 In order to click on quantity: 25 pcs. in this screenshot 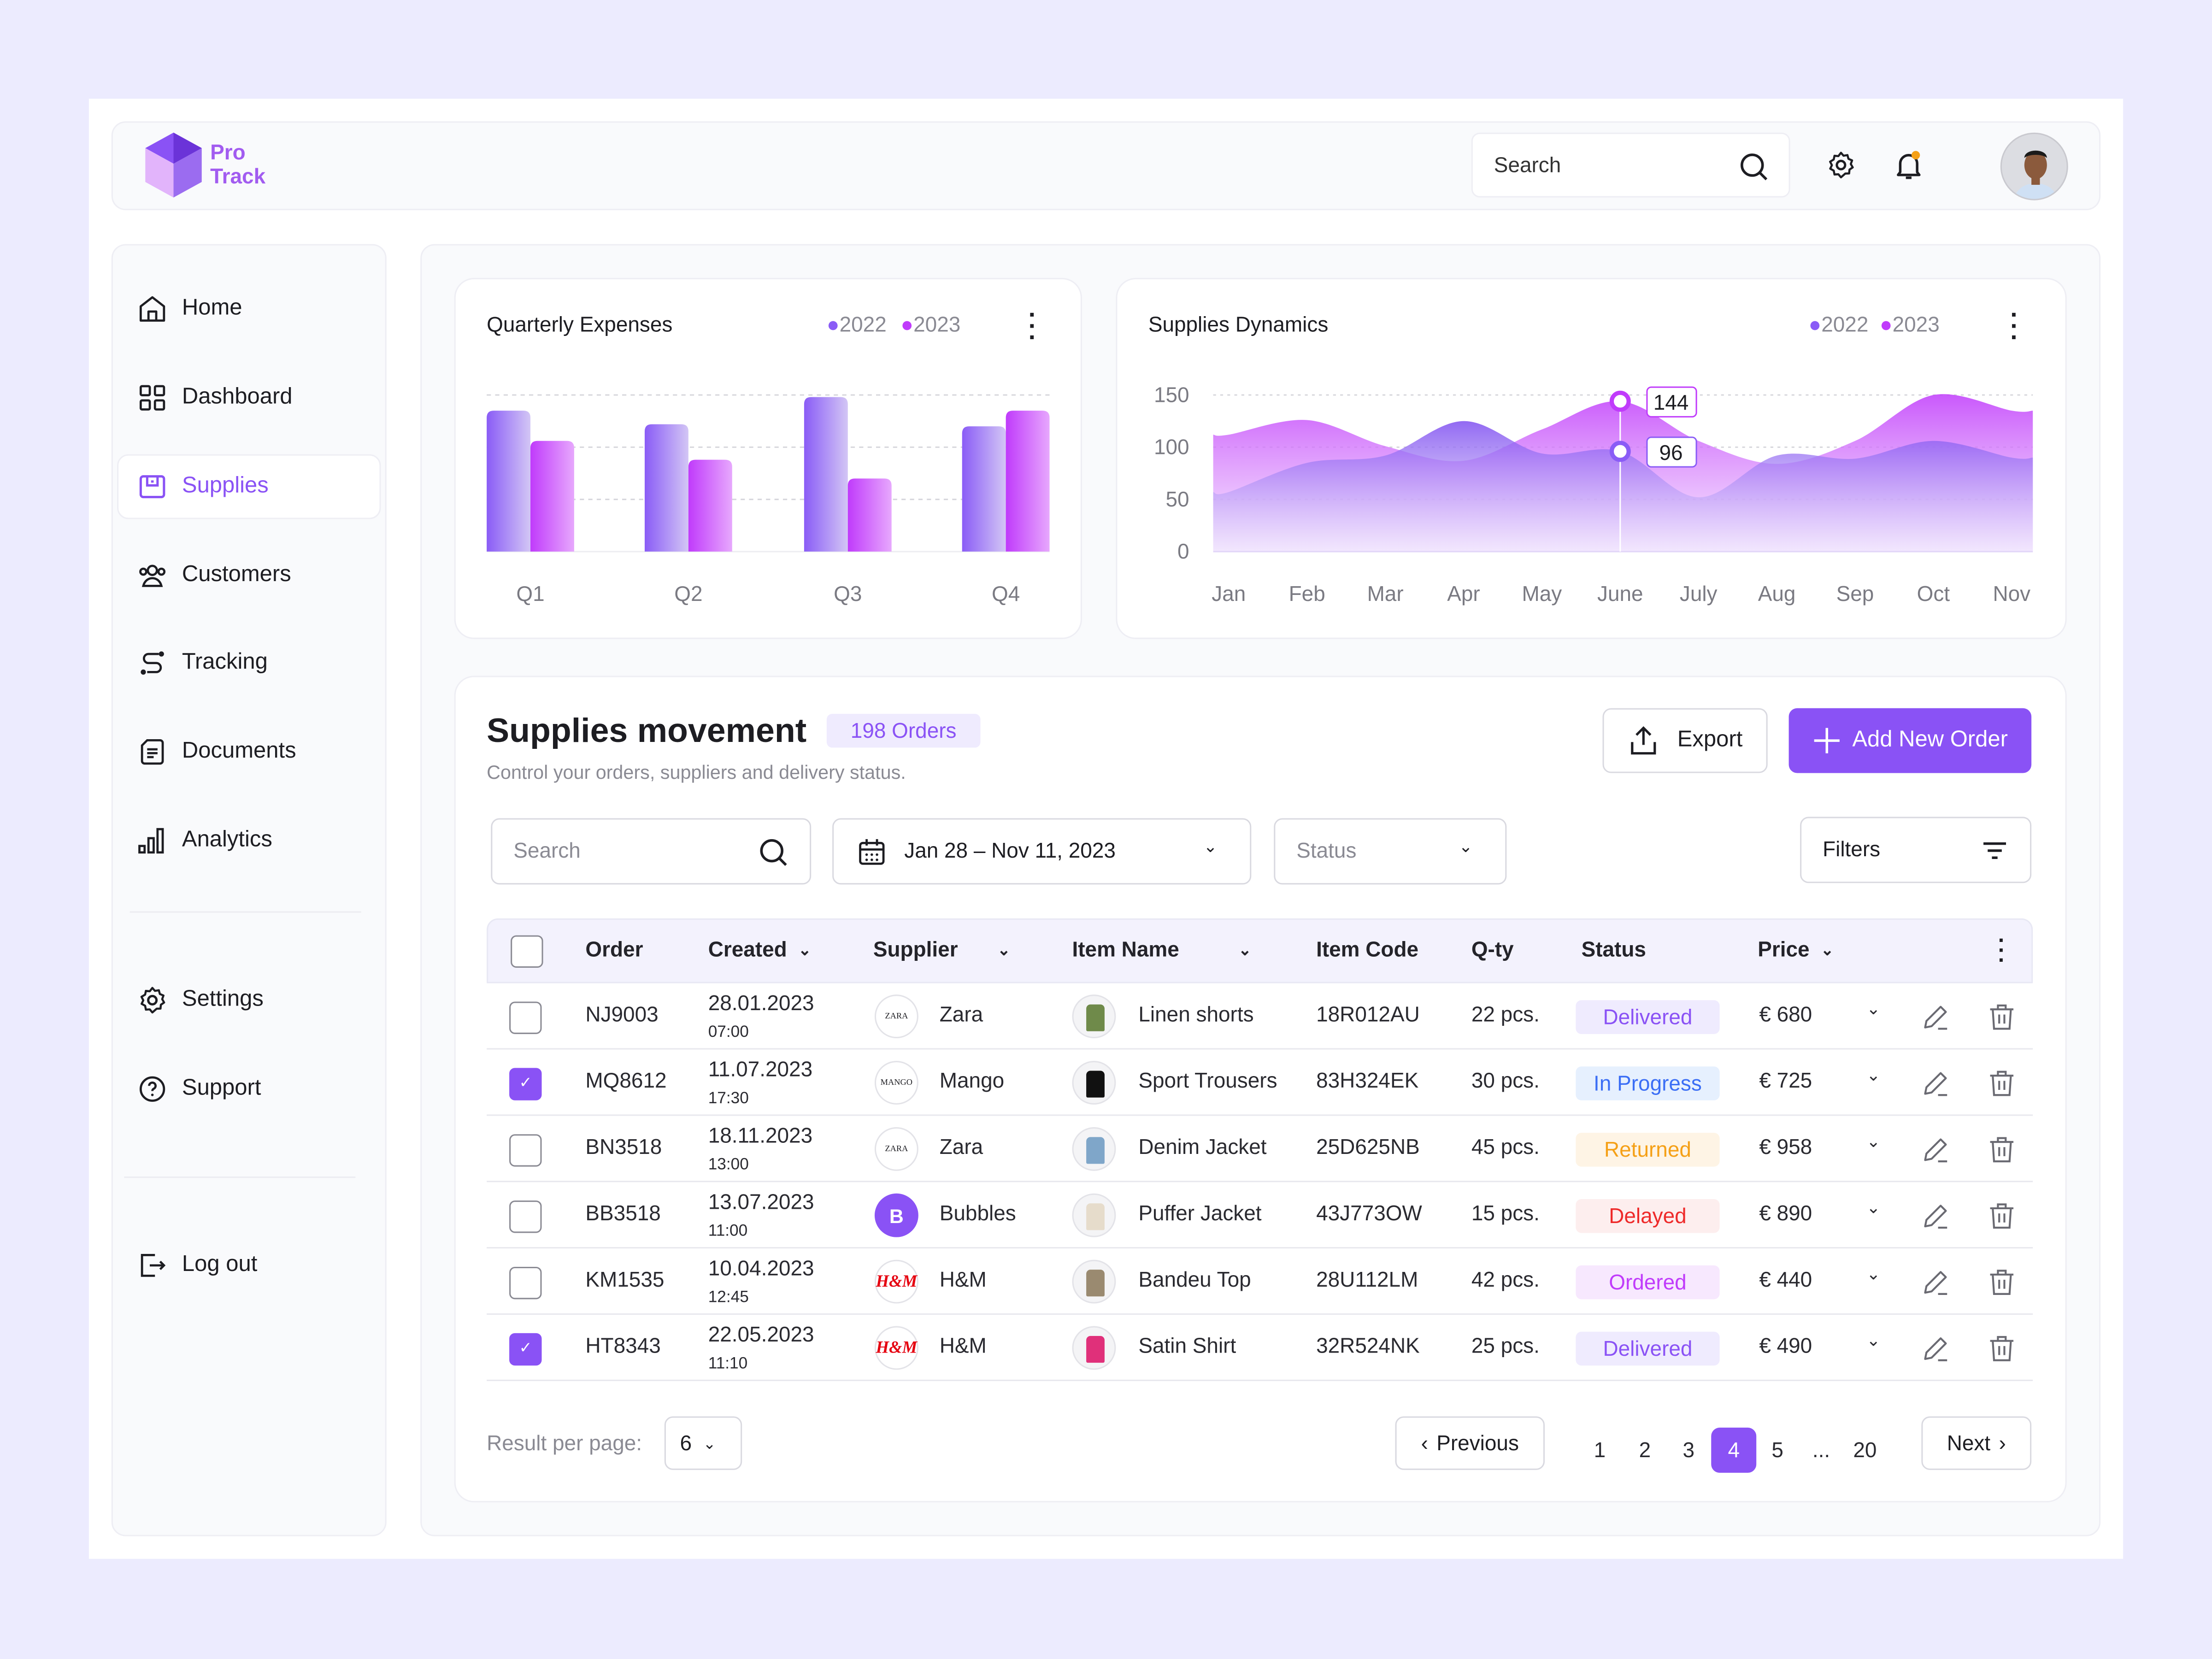, I will do `click(1505, 1346)`.